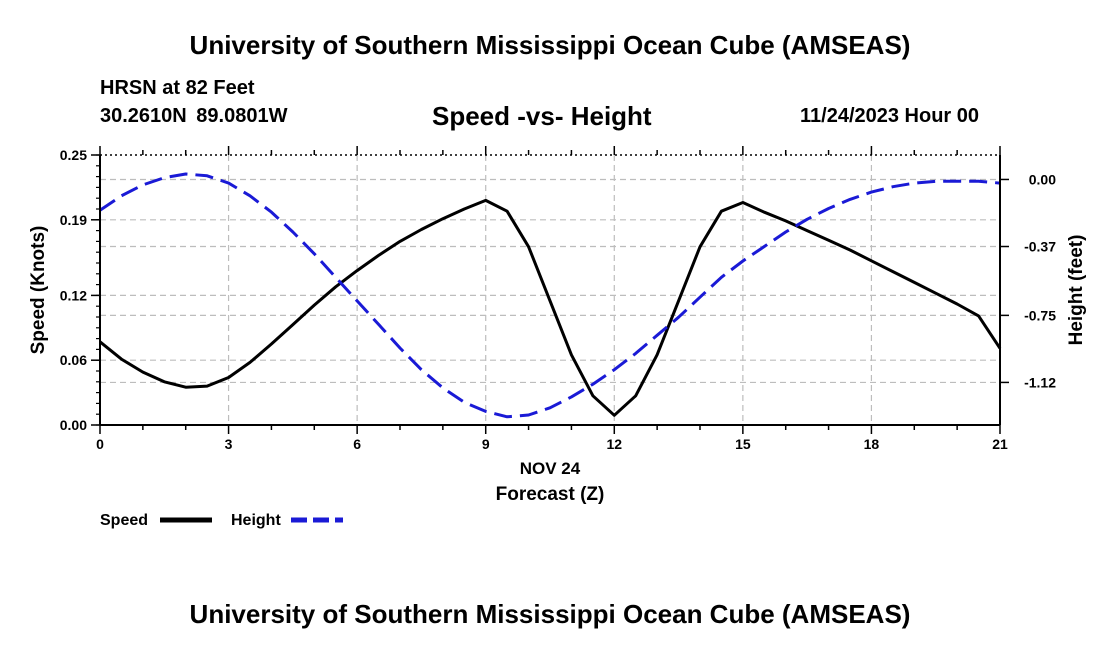 This screenshot has height=650, width=1100. I want to click on x-tick-label: 6, so click(357, 444).